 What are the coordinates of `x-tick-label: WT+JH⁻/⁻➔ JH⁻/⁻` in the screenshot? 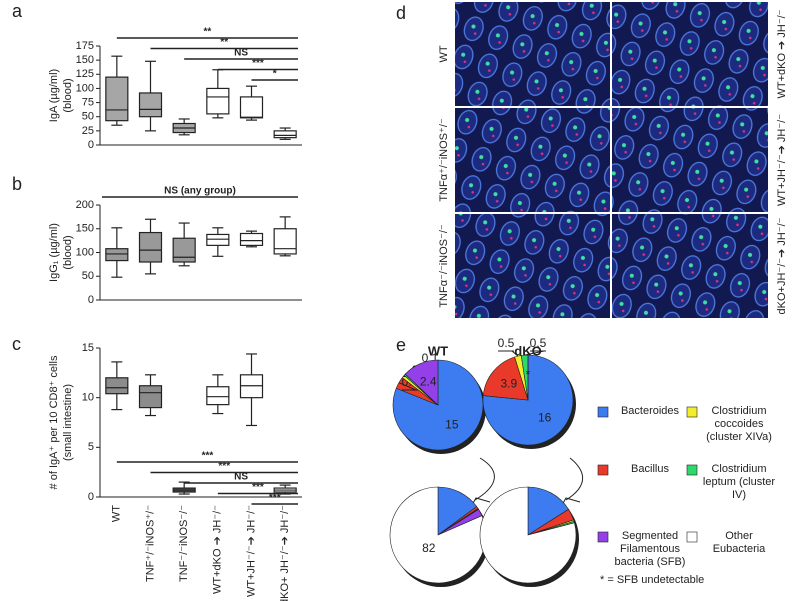 It's located at (251, 551).